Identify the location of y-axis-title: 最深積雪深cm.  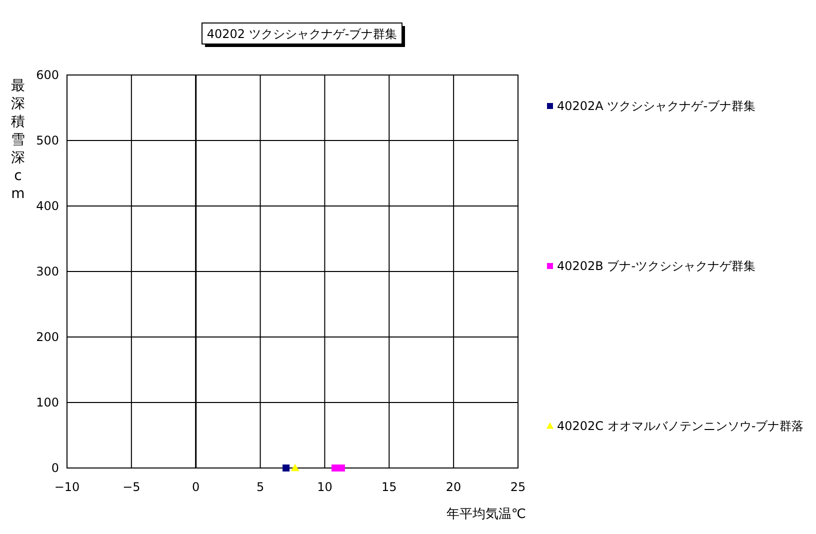
(18, 140).